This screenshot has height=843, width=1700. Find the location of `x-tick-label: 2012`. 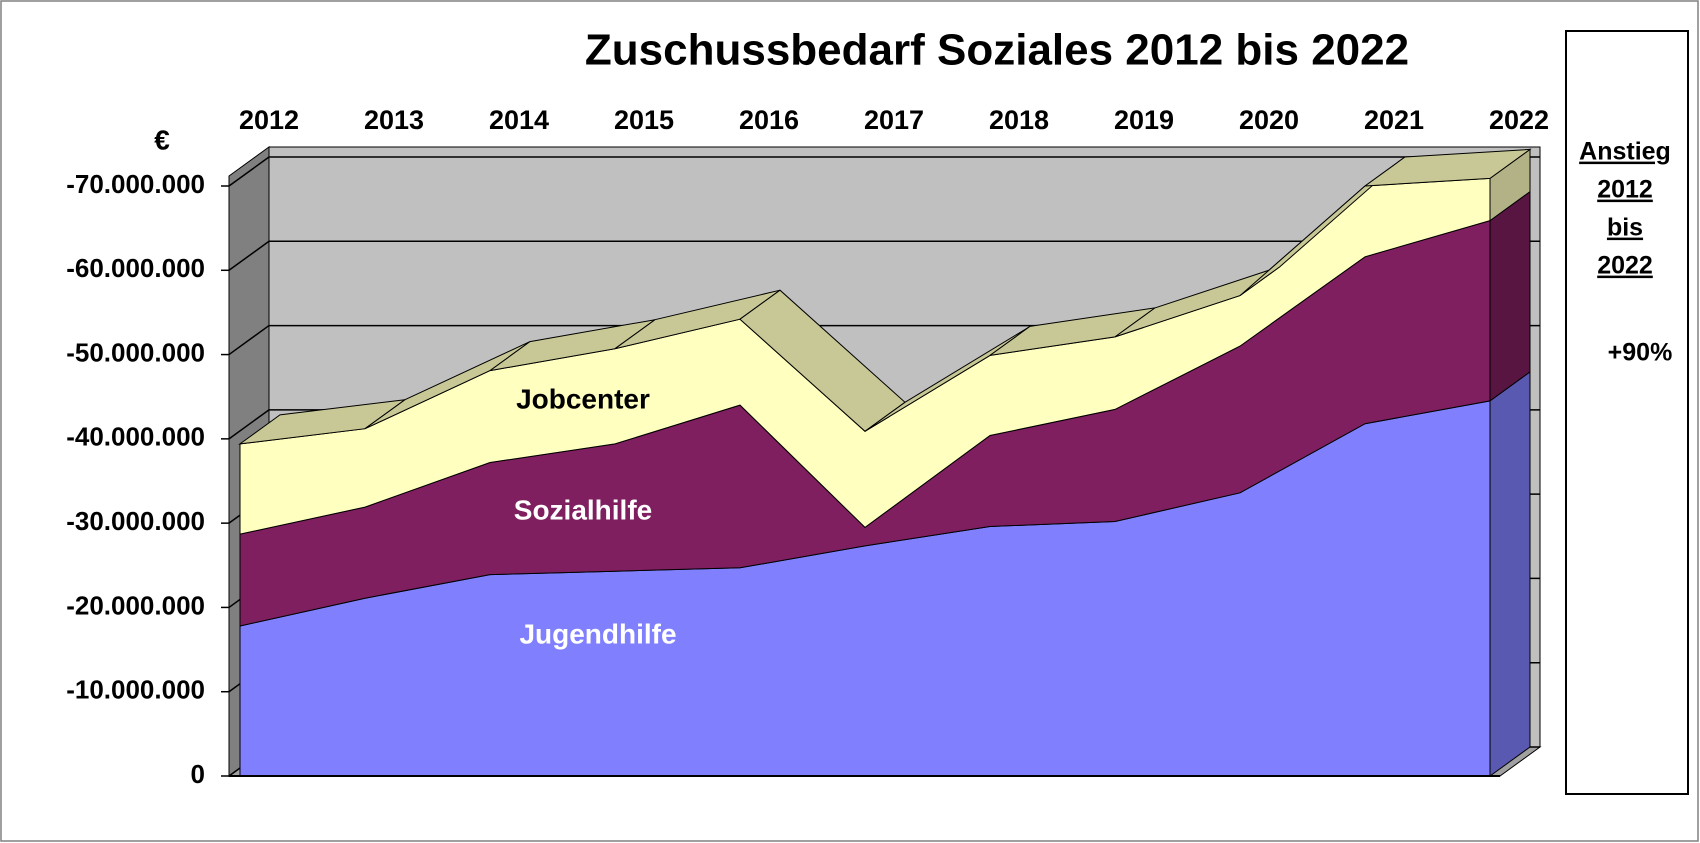

x-tick-label: 2012 is located at coordinates (269, 120).